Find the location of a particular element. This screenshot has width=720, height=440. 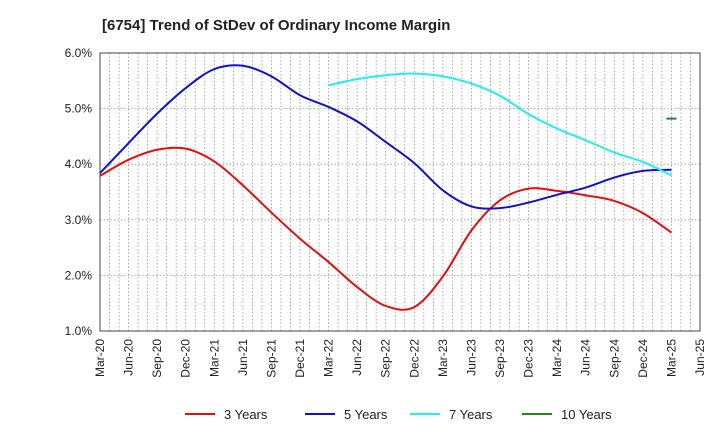

legend-label-5-years: 5 Years is located at coordinates (366, 414).